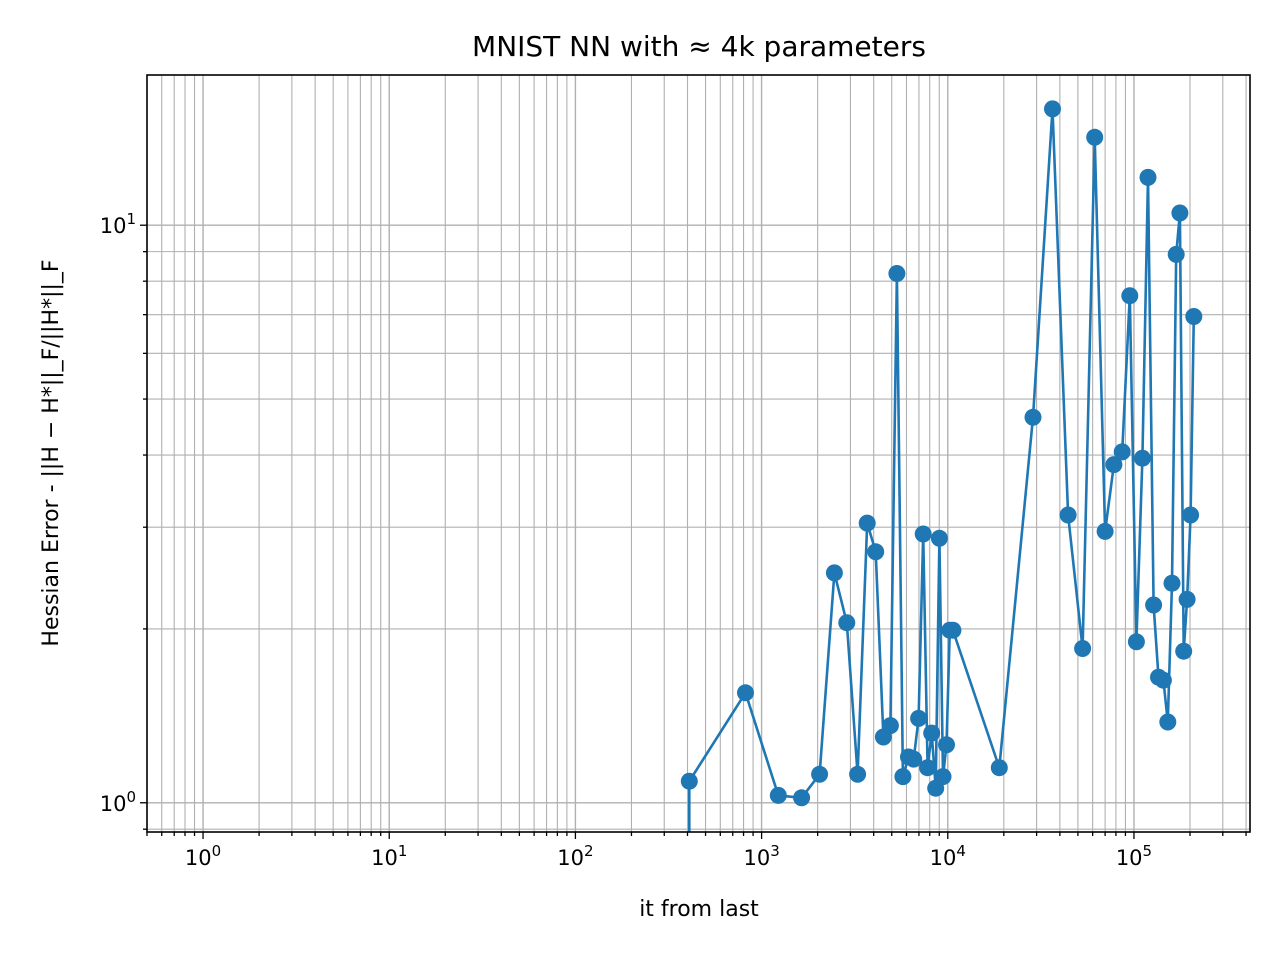 This screenshot has height=964, width=1280. I want to click on x-tick-label: 10⁰, so click(203, 856).